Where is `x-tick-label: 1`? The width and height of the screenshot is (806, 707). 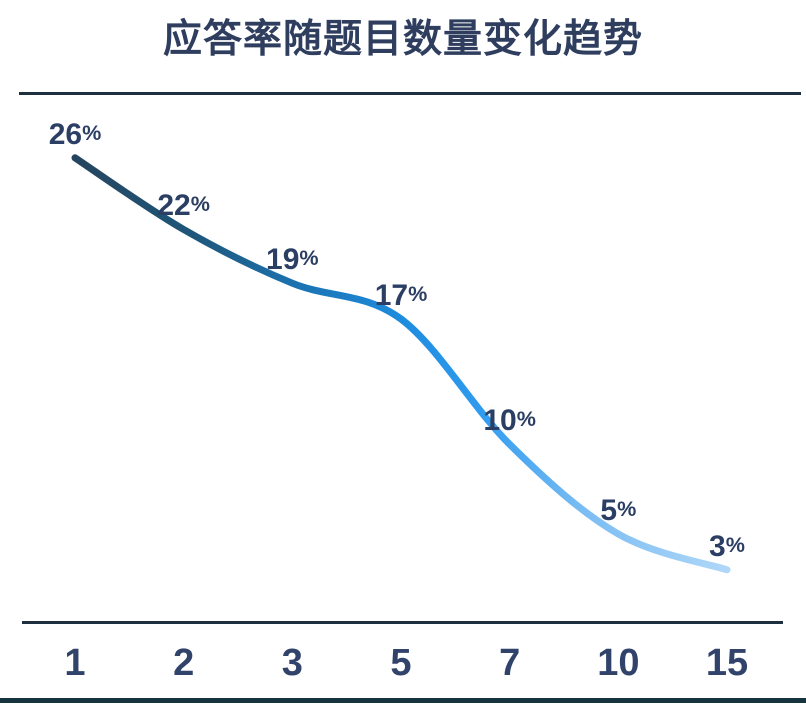 x-tick-label: 1 is located at coordinates (75, 663).